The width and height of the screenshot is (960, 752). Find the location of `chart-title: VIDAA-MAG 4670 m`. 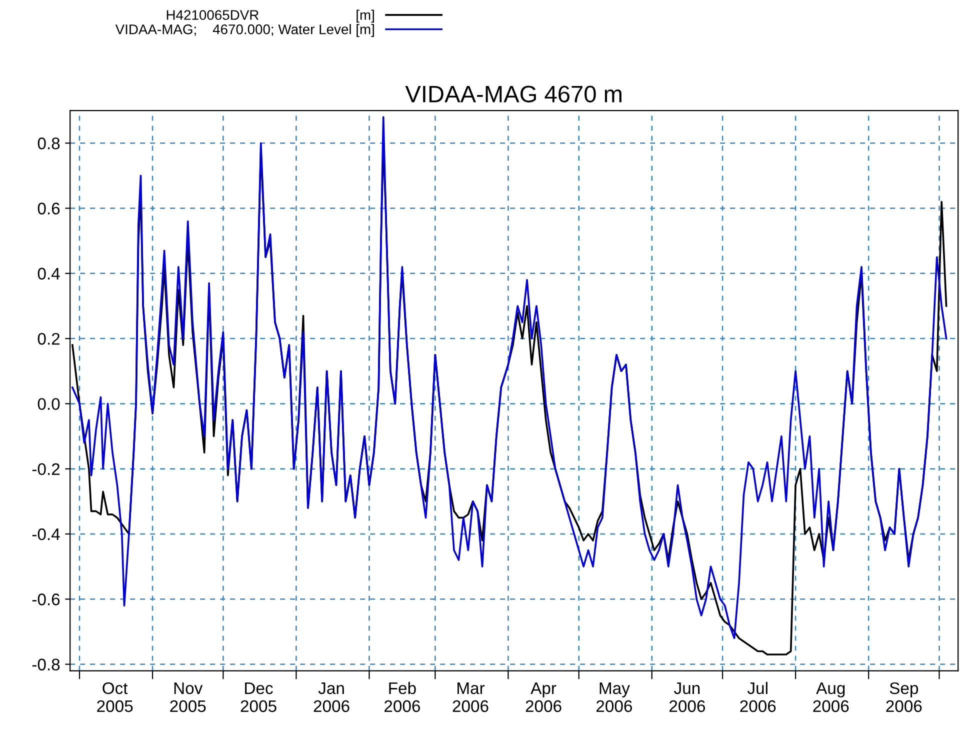

chart-title: VIDAA-MAG 4670 m is located at coordinates (513, 94).